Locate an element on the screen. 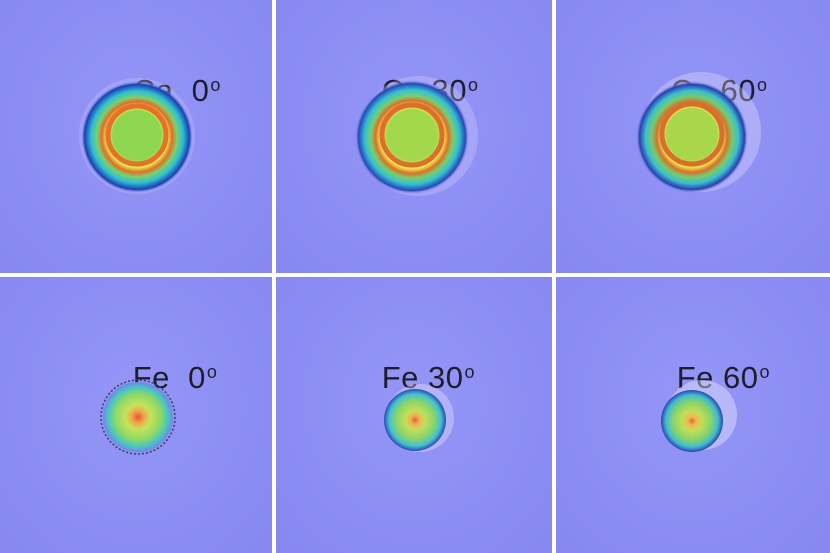 The image size is (830, 553). ca-0-spot is located at coordinates (137, 136).